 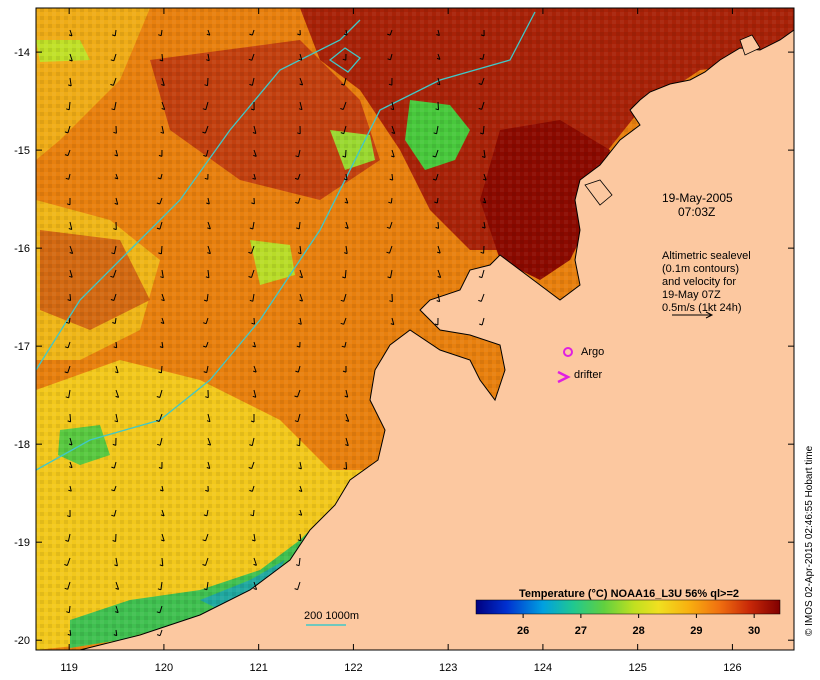 What do you see at coordinates (750, 45) in the screenshot?
I see `island` at bounding box center [750, 45].